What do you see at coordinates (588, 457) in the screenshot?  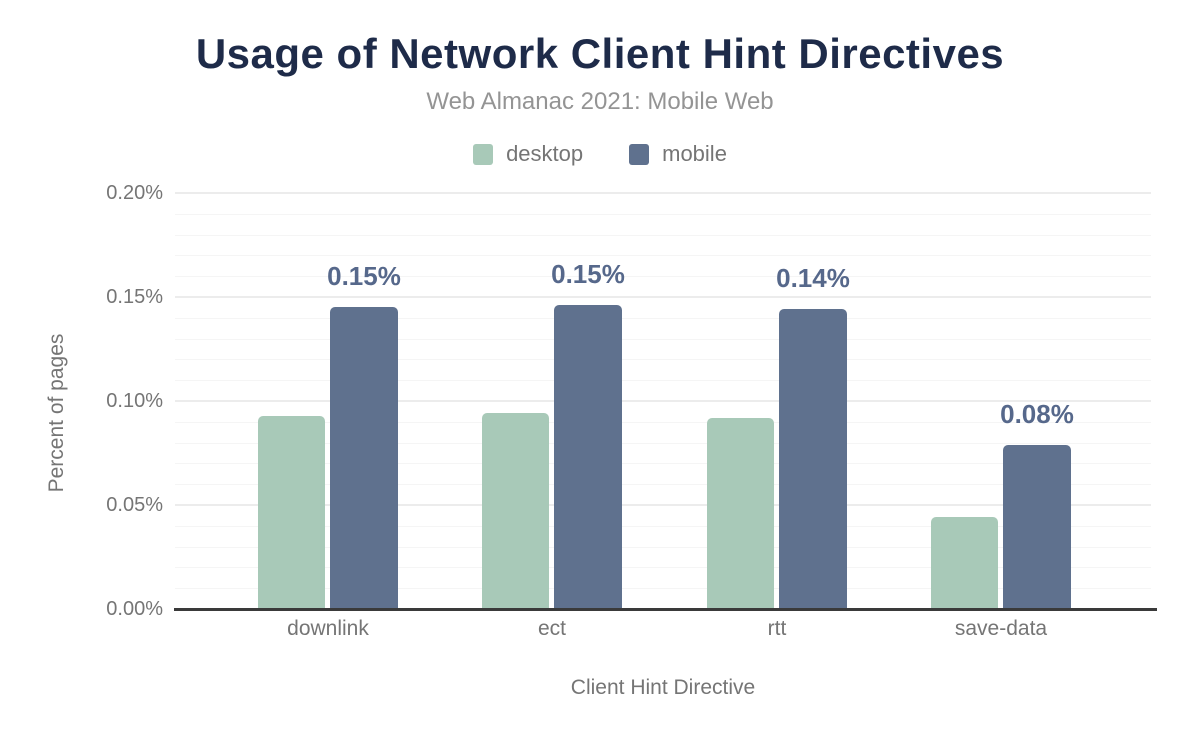 I see `bar-mobile-ect` at bounding box center [588, 457].